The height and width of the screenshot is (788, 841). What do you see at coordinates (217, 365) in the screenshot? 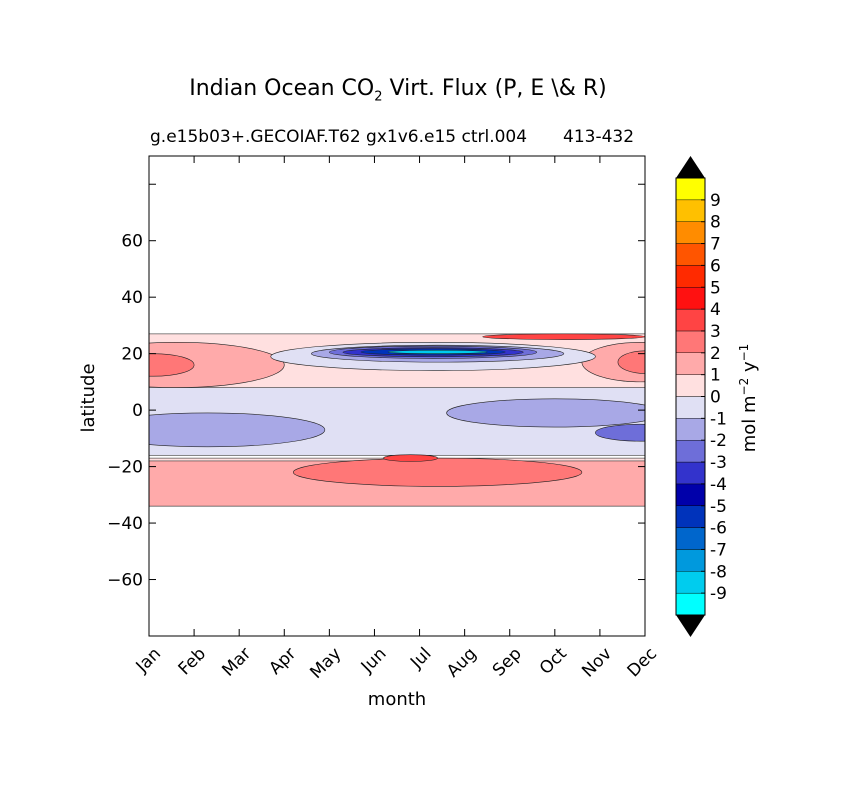
I see `contour-north-pos-2-west` at bounding box center [217, 365].